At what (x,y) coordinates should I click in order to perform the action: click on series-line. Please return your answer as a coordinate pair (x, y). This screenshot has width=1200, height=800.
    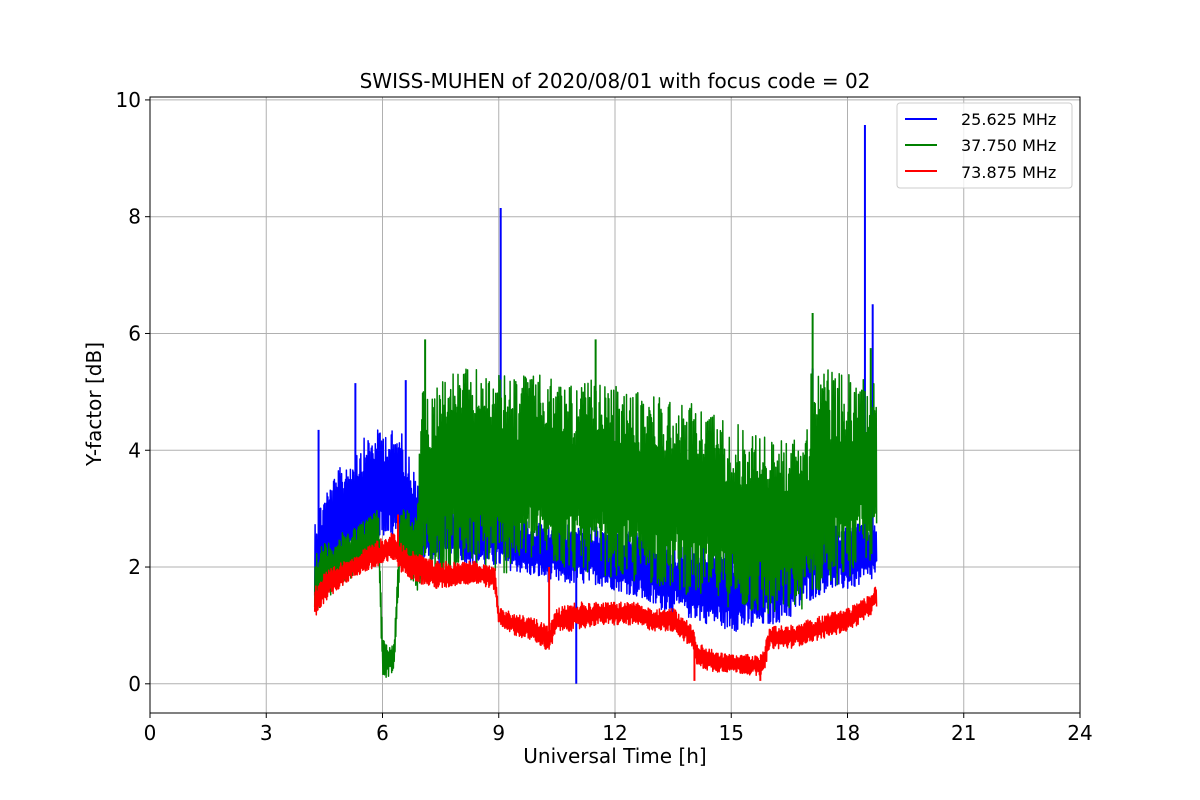
    Looking at the image, I should click on (595, 605).